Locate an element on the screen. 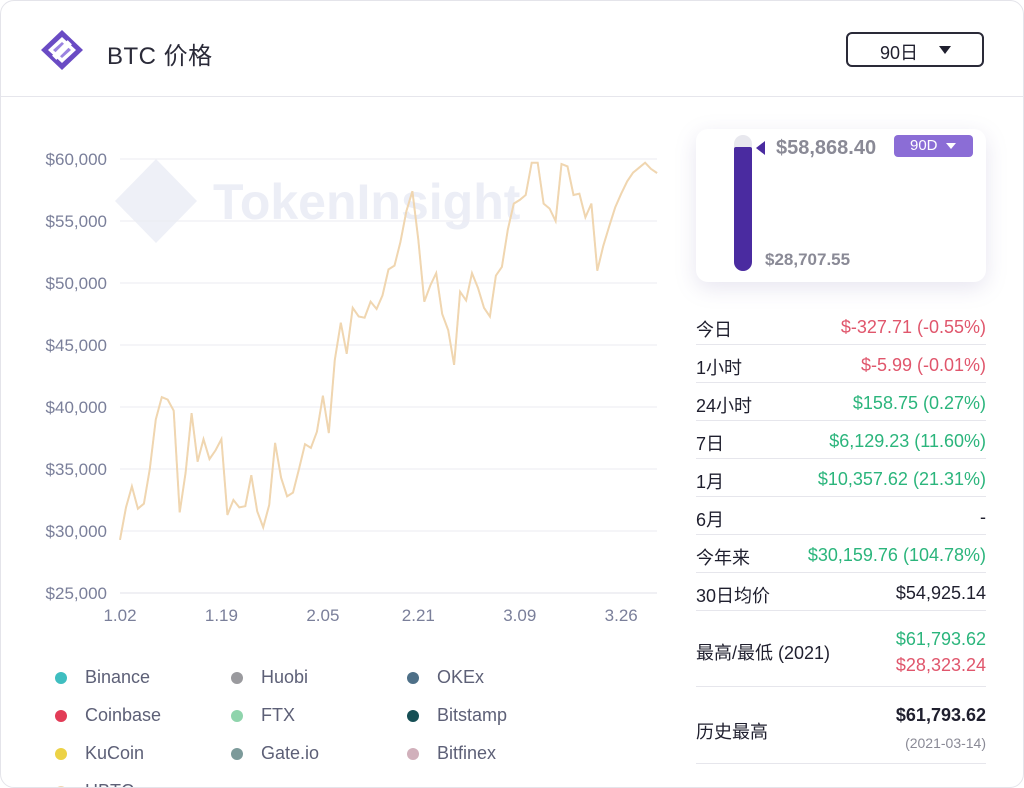 This screenshot has height=788, width=1024. legend-label: Huobi is located at coordinates (285, 677).